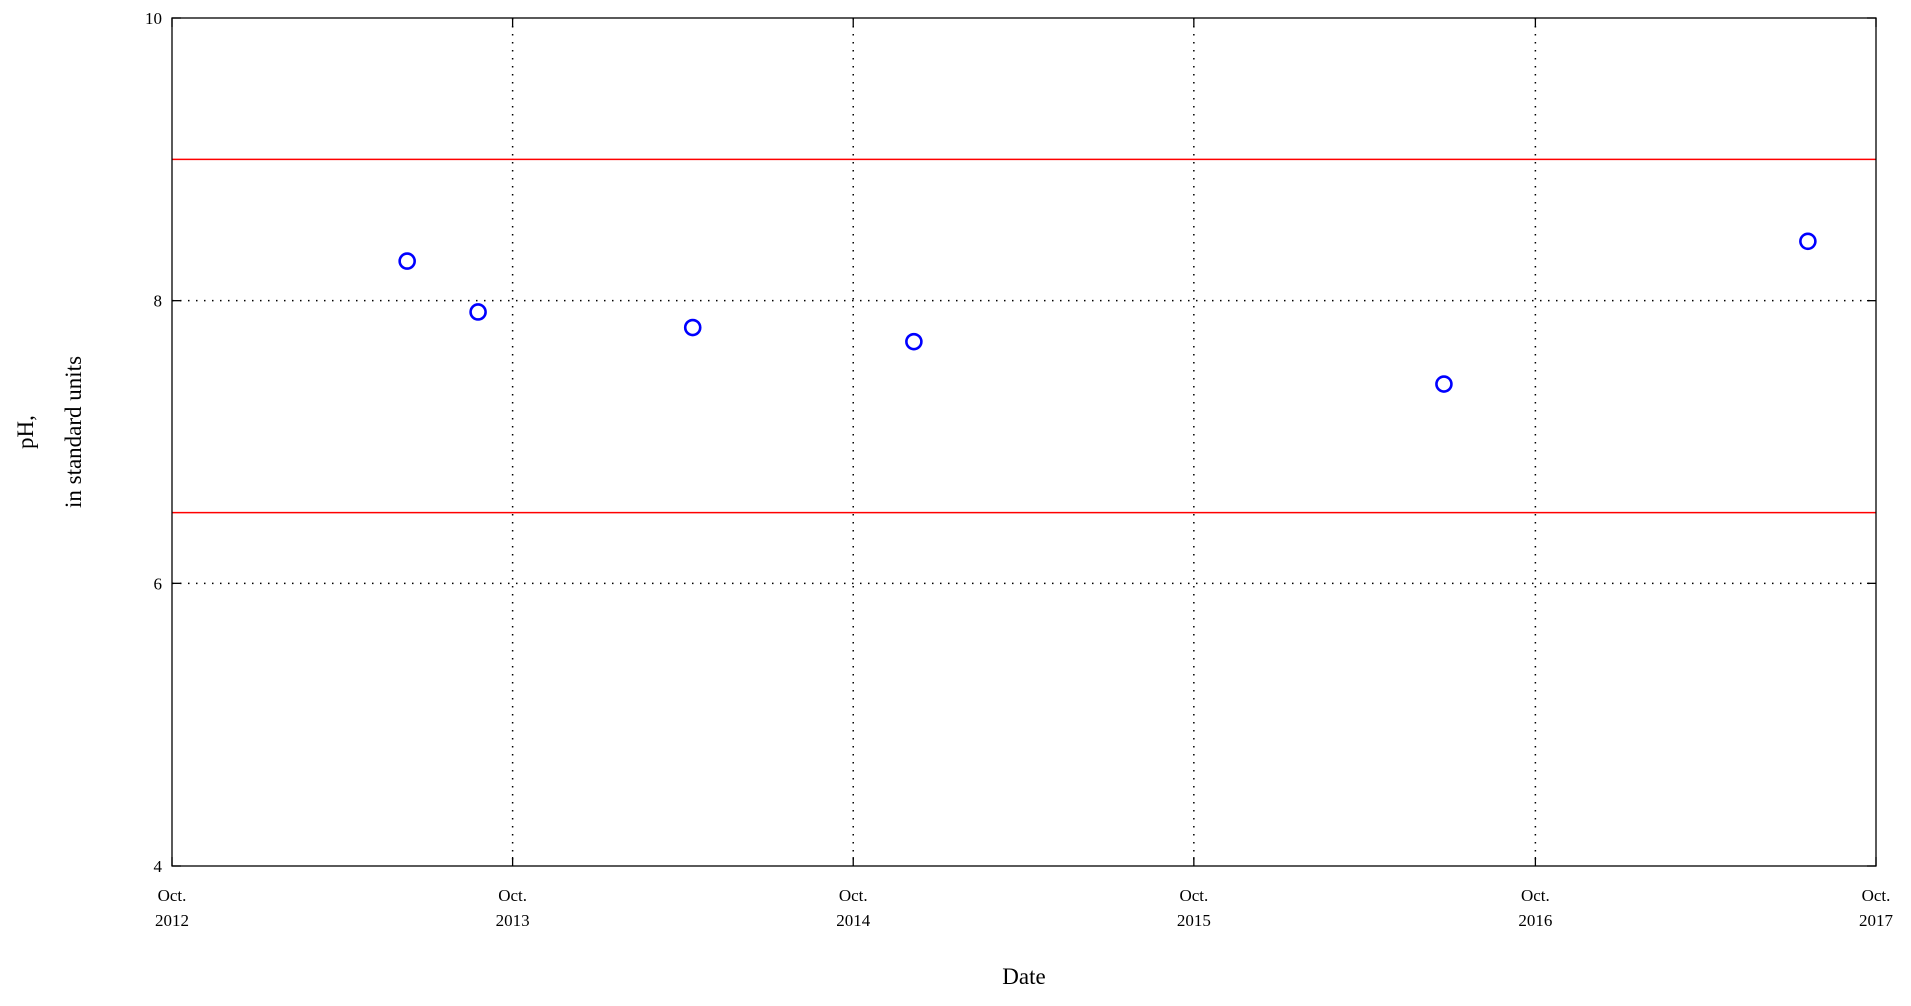  I want to click on x-axis-title: Date, so click(1023, 976).